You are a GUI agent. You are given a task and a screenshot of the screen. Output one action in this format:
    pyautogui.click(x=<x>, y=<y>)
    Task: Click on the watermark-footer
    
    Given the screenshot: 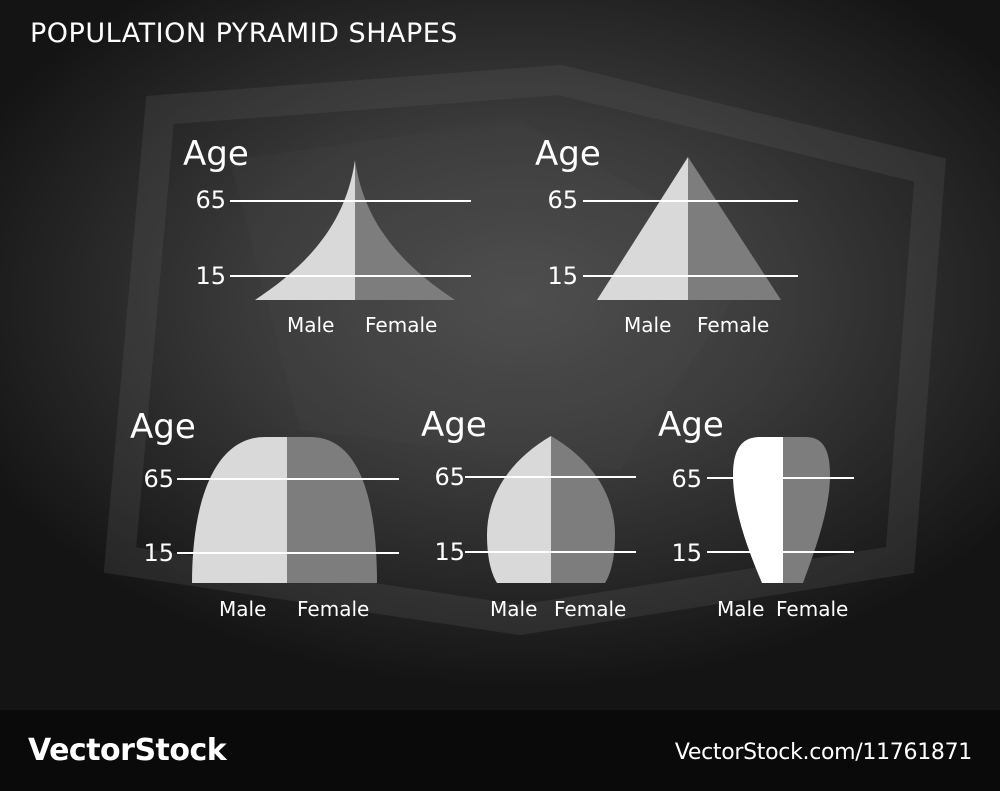 What is the action you would take?
    pyautogui.click(x=500, y=750)
    